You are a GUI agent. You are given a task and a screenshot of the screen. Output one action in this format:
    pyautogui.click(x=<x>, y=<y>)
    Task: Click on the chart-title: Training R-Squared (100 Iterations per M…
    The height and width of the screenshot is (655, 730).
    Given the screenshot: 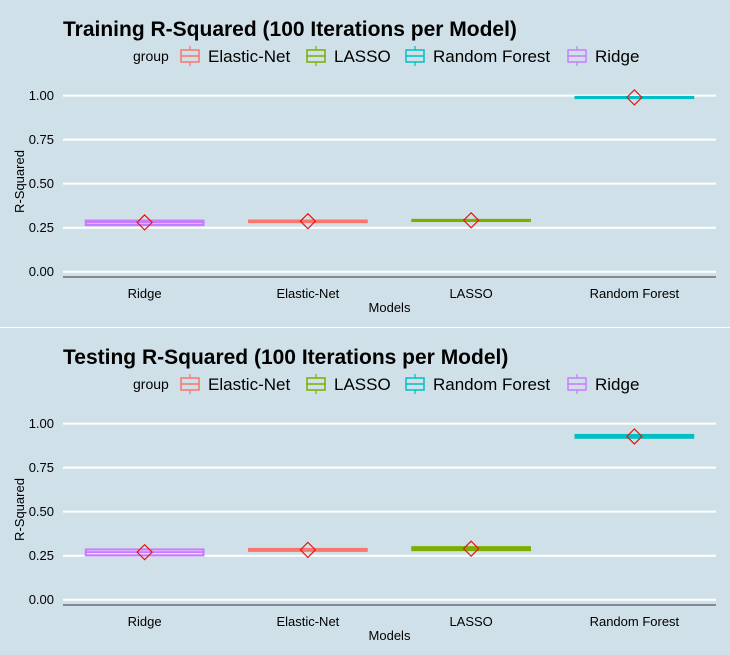 What is the action you would take?
    pyautogui.click(x=290, y=29)
    